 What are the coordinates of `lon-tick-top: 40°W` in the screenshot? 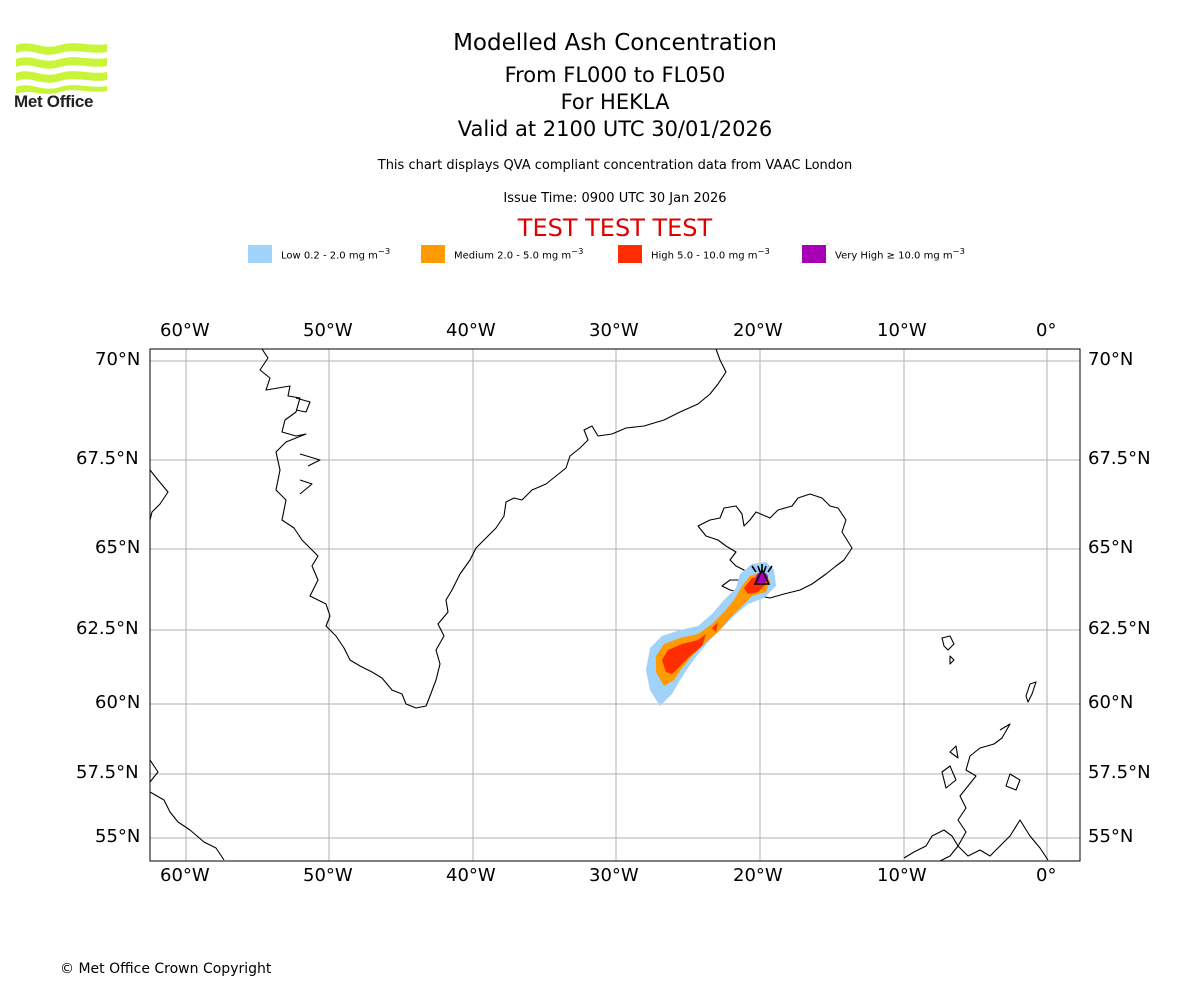 It's located at (471, 330).